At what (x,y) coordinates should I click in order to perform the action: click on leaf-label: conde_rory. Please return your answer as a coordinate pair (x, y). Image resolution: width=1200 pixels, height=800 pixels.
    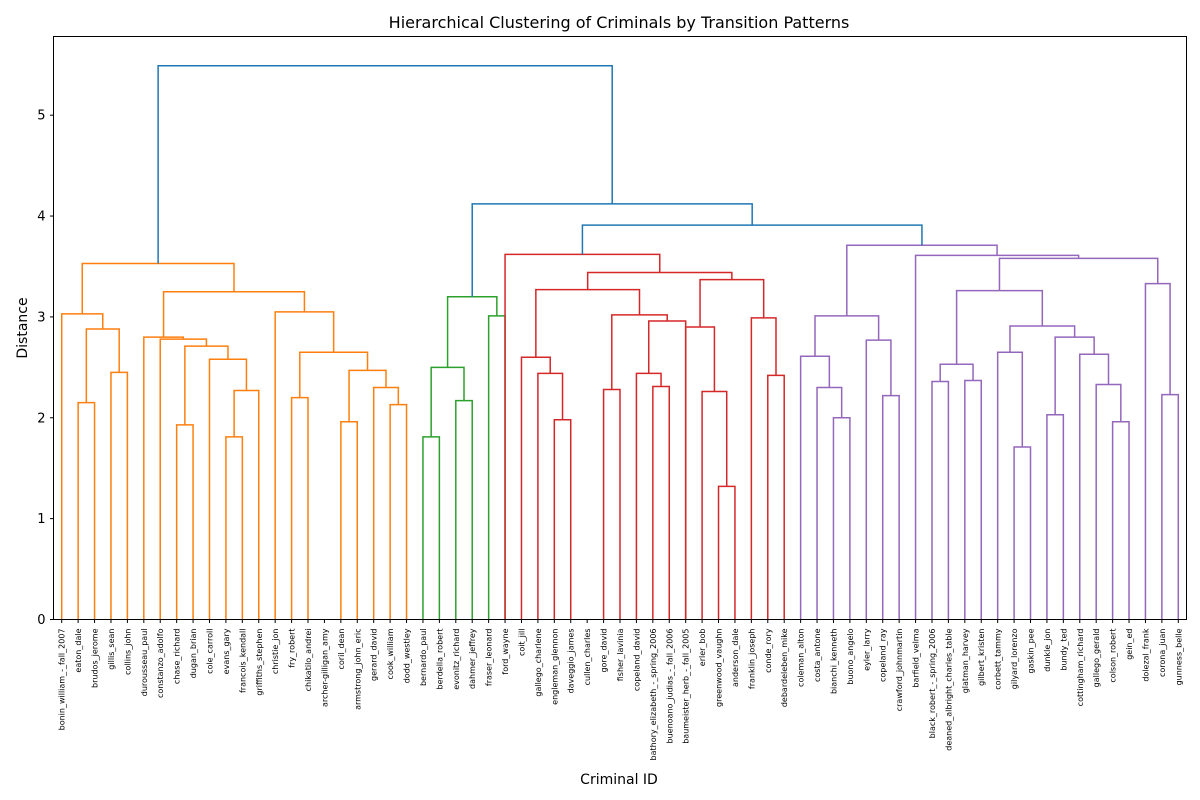
    Looking at the image, I should click on (768, 650).